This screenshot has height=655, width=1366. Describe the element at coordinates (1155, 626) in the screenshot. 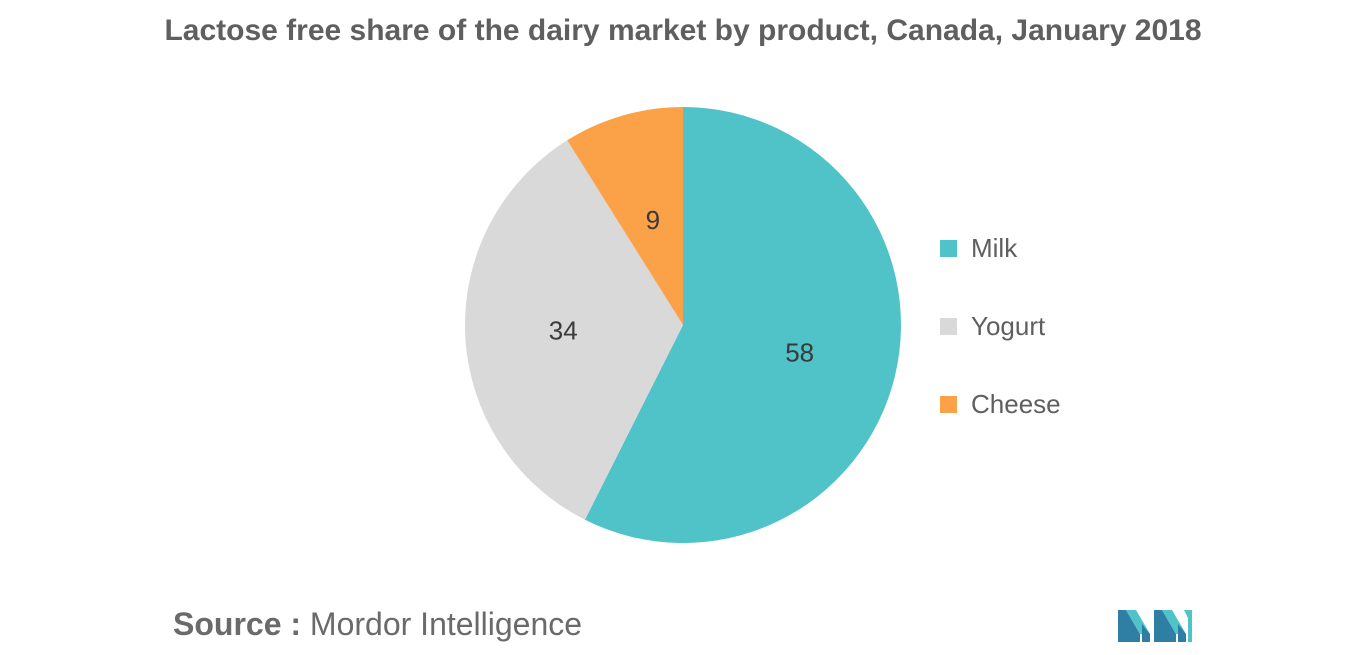

I see `mordor-intelligence-logo-icon` at that location.